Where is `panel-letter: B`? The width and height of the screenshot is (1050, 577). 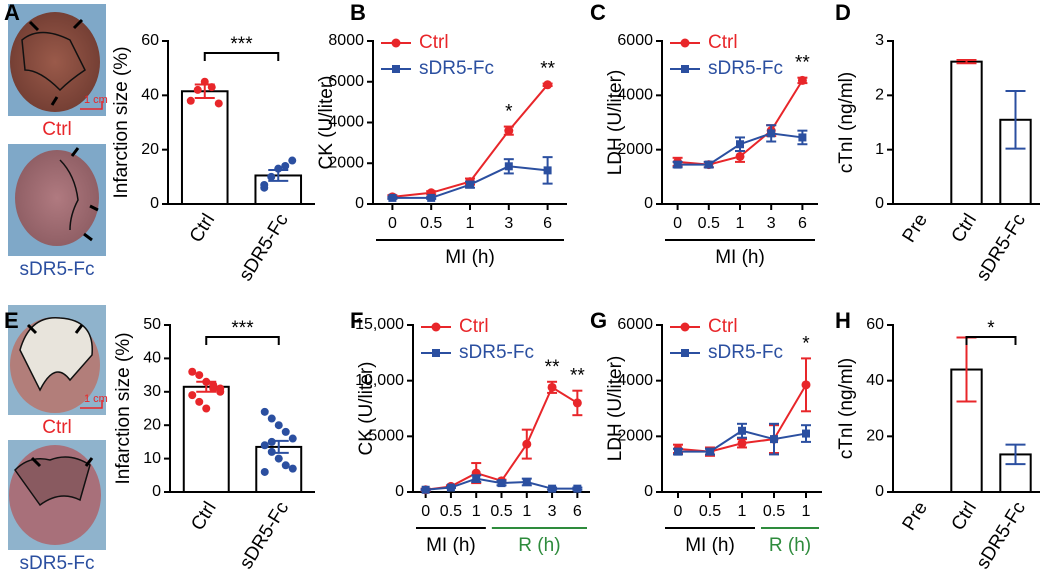
panel-letter: B is located at coordinates (358, 12).